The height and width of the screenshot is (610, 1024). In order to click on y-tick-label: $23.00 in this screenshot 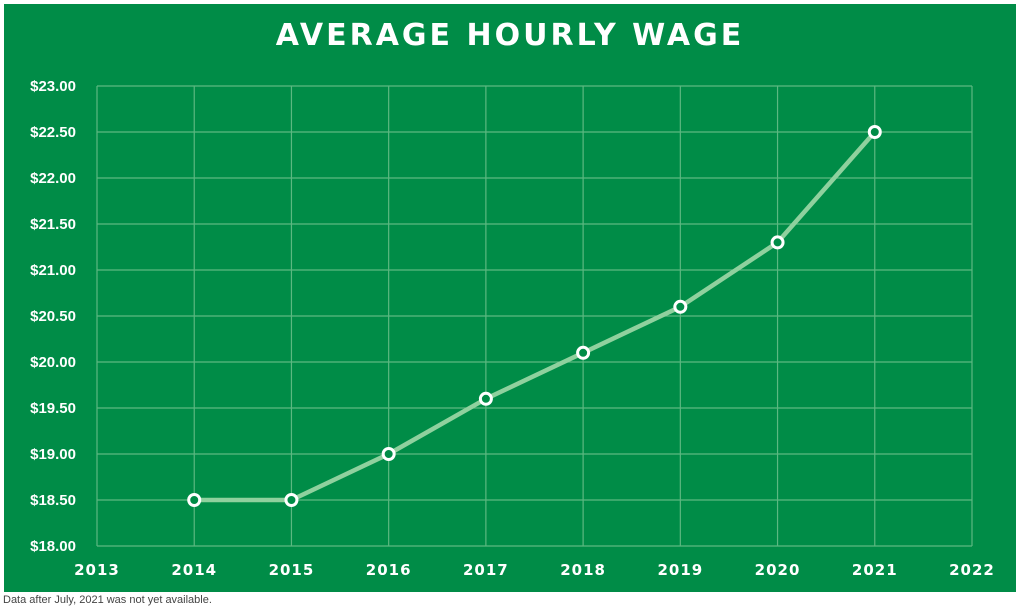, I will do `click(53, 86)`.